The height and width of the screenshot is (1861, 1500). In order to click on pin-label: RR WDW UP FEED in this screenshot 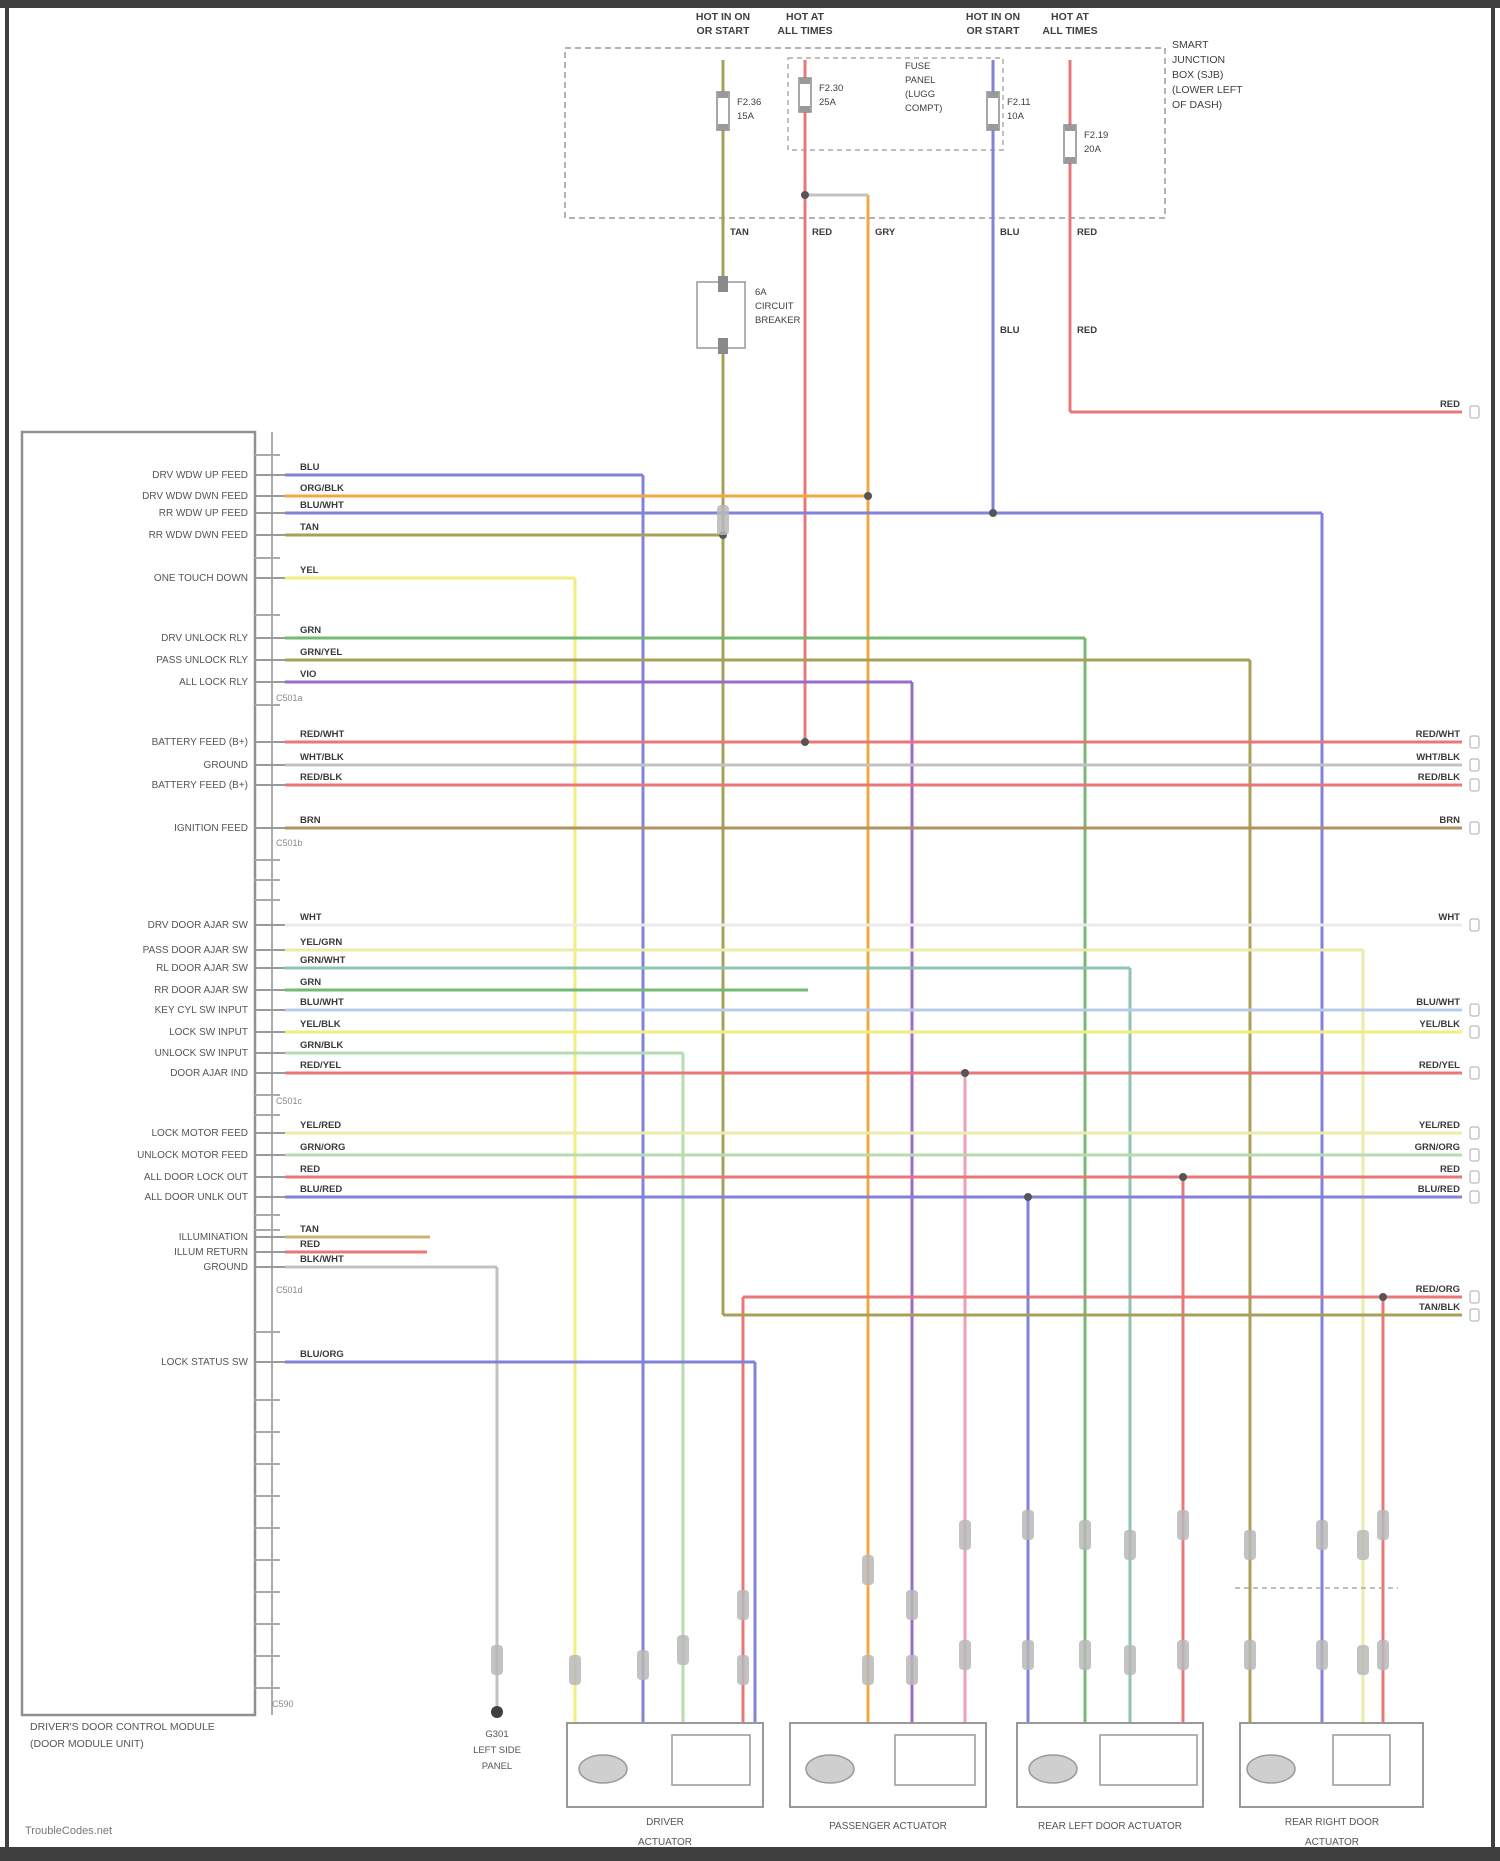, I will do `click(203, 513)`.